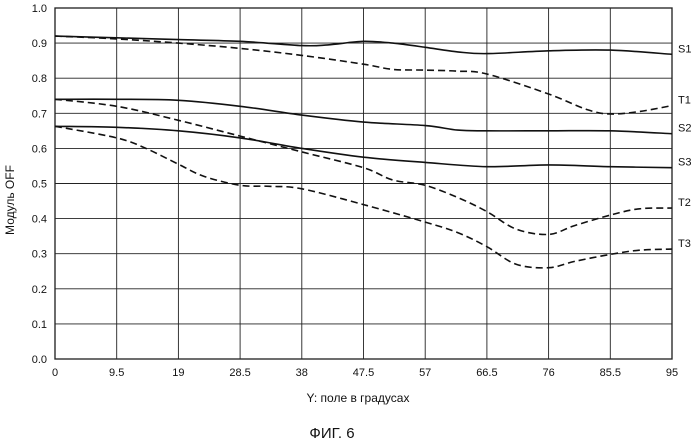  What do you see at coordinates (684, 163) in the screenshot?
I see `series-label-s3: S3` at bounding box center [684, 163].